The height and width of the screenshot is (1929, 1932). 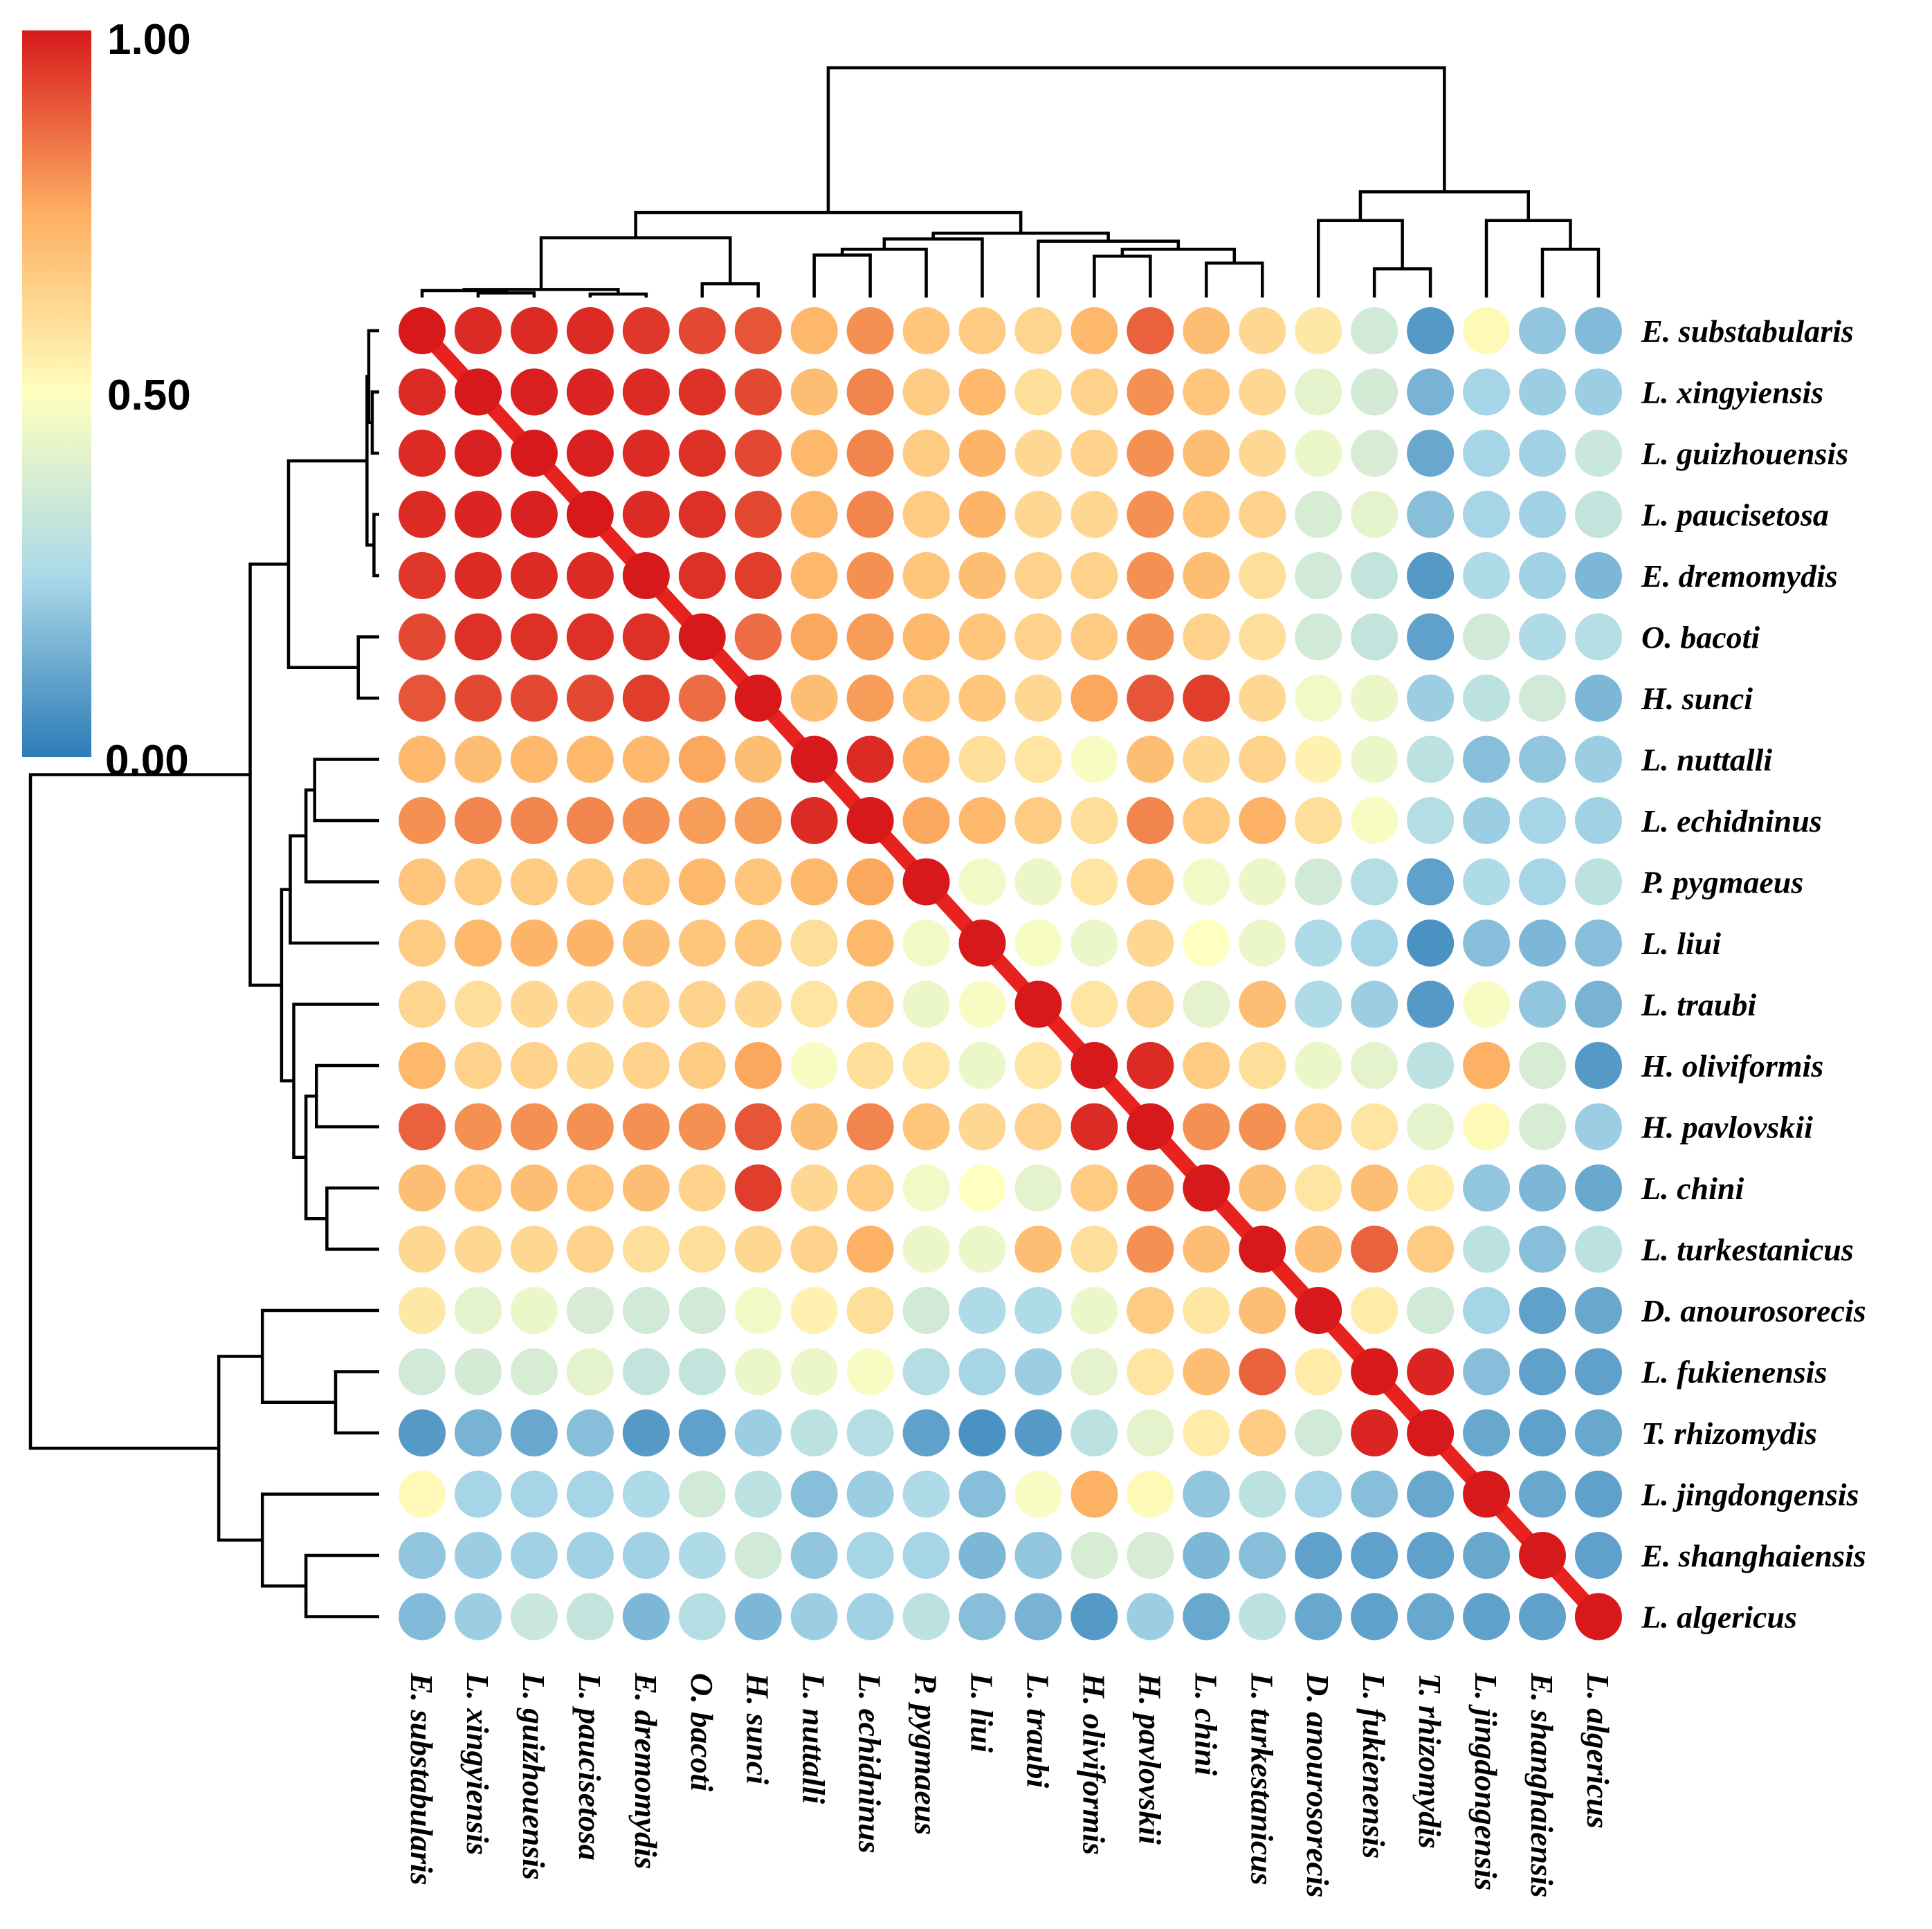 What do you see at coordinates (814, 1127) in the screenshot?
I see `heatmap-cell-h-pavlovskii--l-nuttalli` at bounding box center [814, 1127].